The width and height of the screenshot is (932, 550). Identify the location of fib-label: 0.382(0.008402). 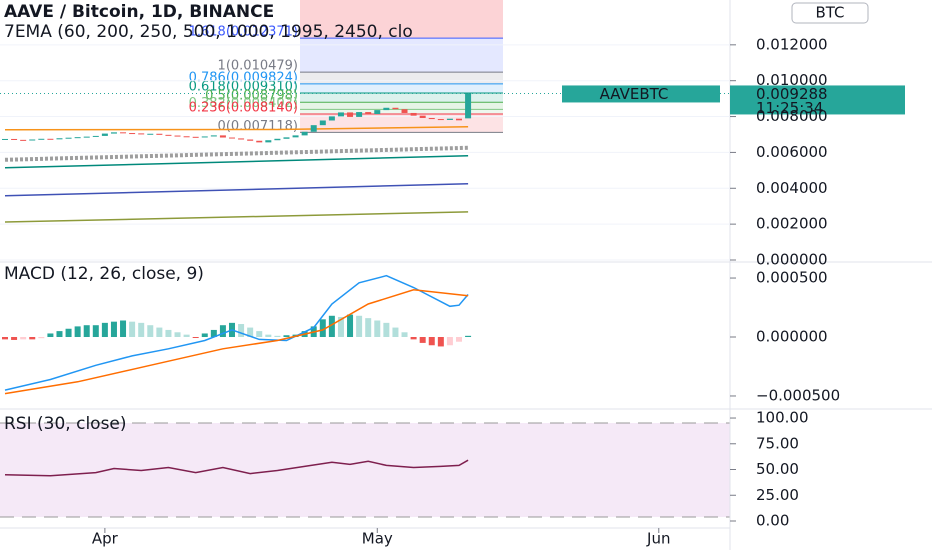
(243, 103).